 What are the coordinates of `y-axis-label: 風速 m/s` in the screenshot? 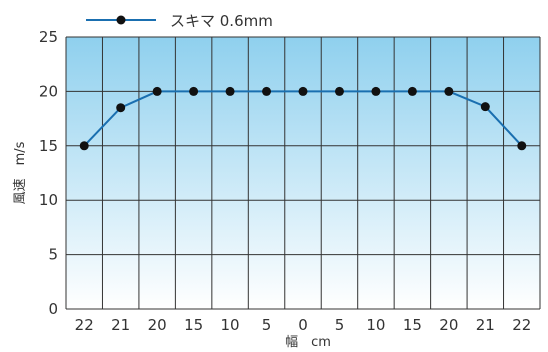 It's located at (20, 172).